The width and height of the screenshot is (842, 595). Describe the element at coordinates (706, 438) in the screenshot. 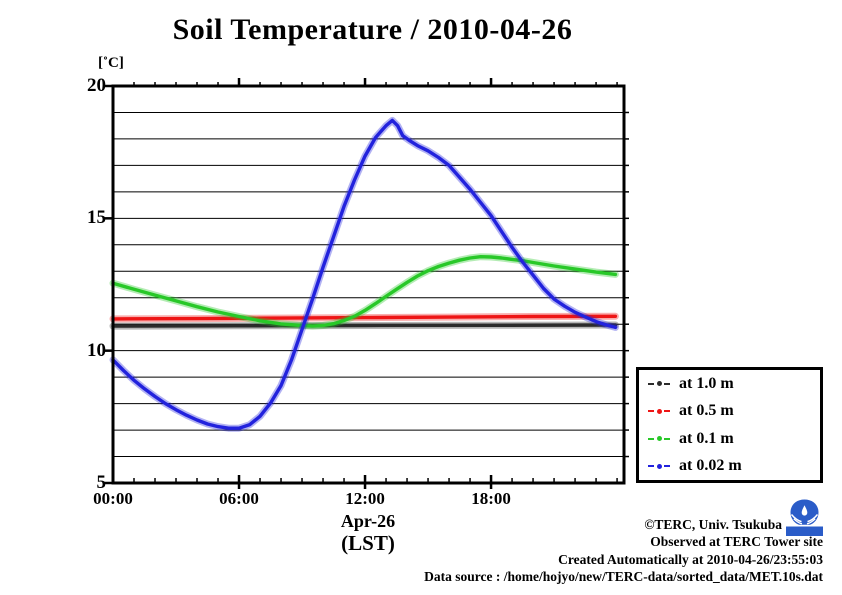

I see `legend-label: at 0.1 m` at that location.